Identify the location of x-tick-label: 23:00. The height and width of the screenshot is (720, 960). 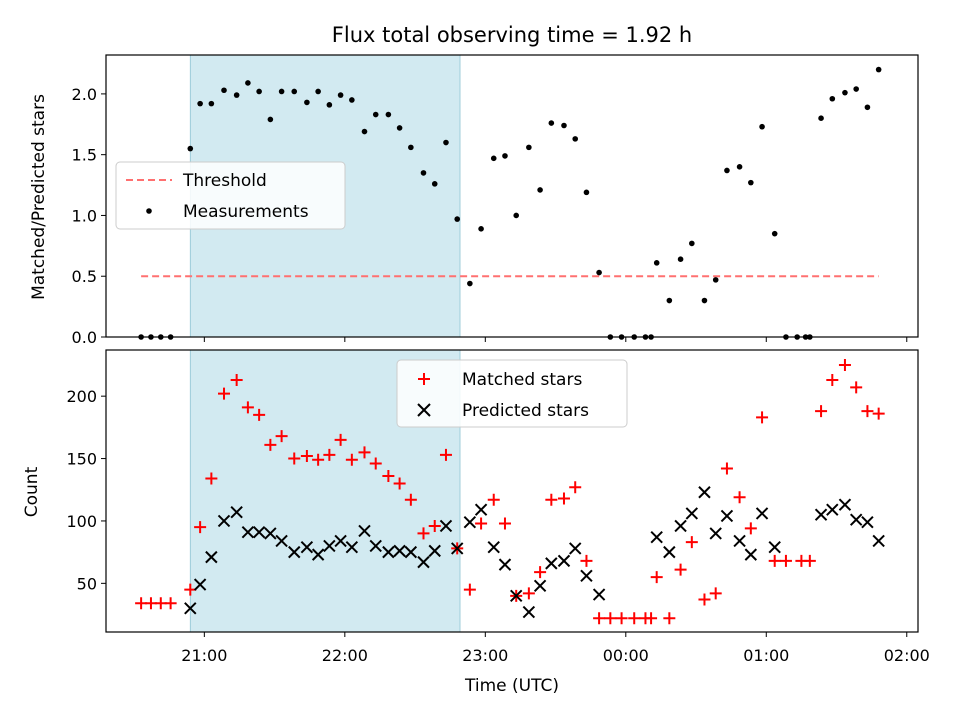
(485, 655).